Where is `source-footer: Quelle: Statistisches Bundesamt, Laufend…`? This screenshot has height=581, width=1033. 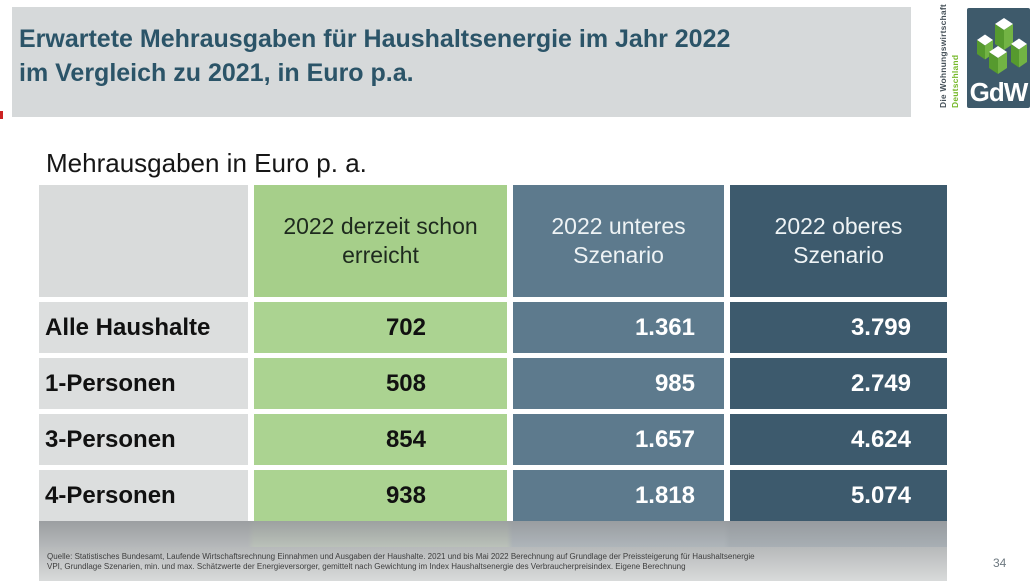 source-footer: Quelle: Statistisches Bundesamt, Laufend… is located at coordinates (493, 564).